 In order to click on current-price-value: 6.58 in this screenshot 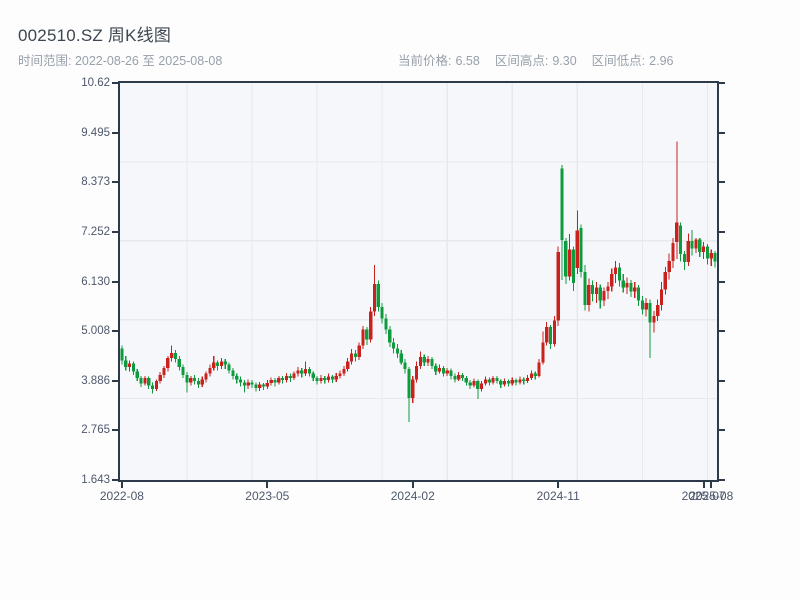, I will do `click(467, 61)`.